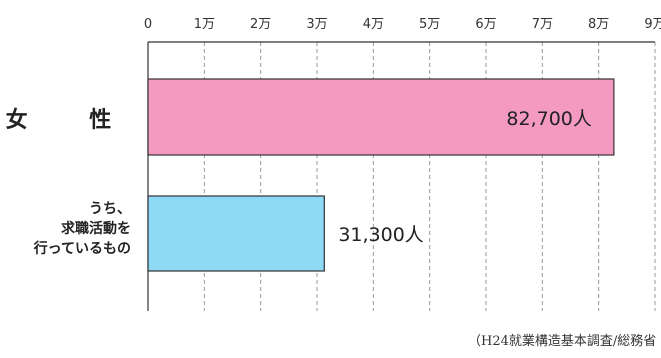 Image resolution: width=661 pixels, height=358 pixels. Describe the element at coordinates (485, 24) in the screenshot. I see `tick-label: 6万` at that location.